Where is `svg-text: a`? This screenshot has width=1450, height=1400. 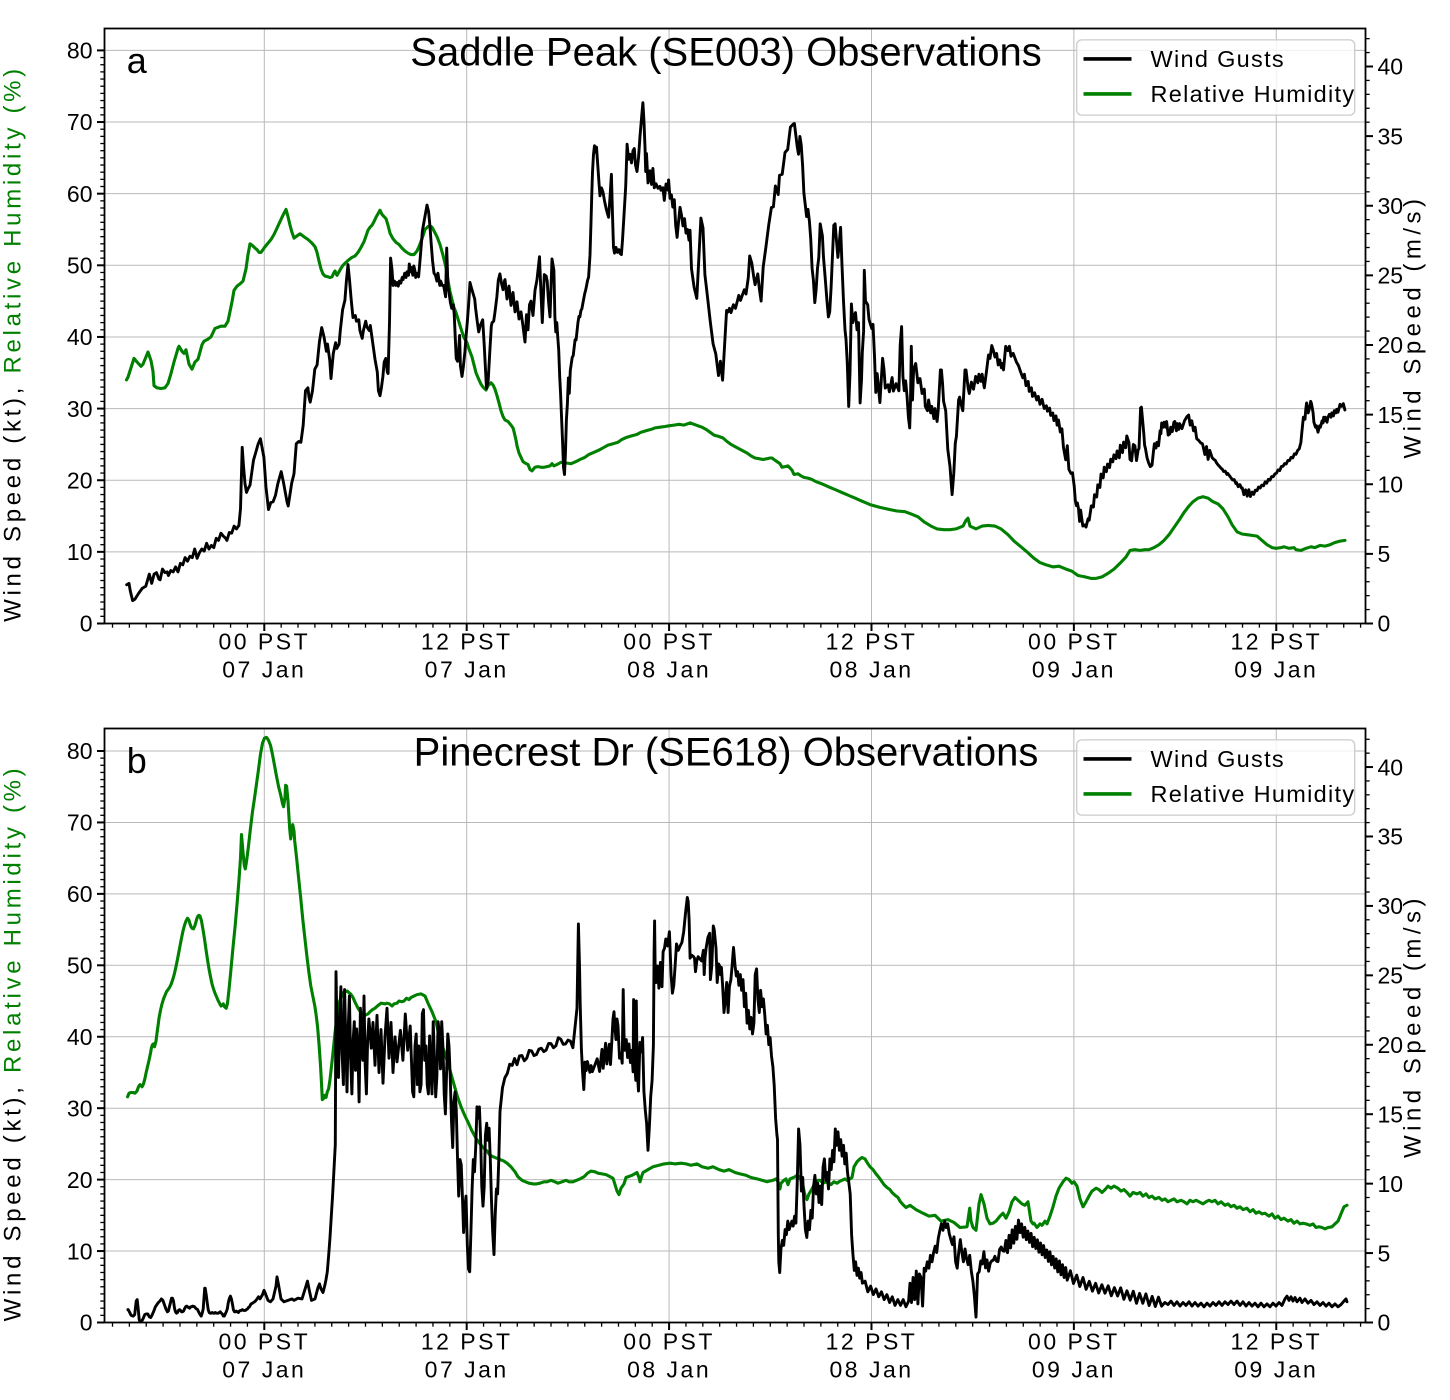
svg-text: a is located at coordinates (137, 60).